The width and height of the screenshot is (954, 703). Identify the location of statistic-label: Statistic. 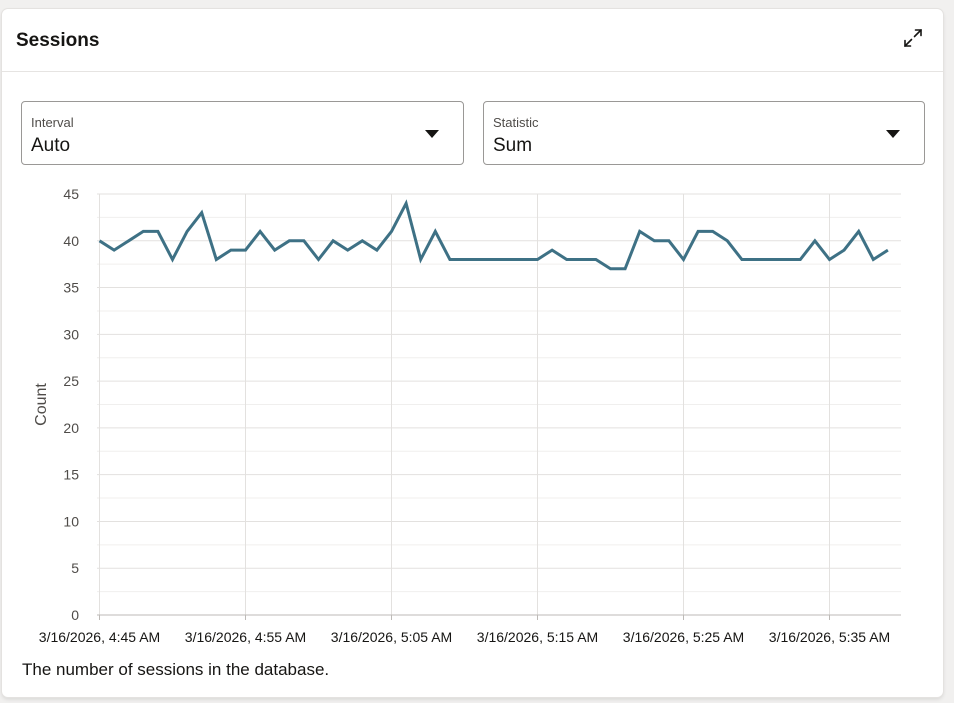
(516, 122).